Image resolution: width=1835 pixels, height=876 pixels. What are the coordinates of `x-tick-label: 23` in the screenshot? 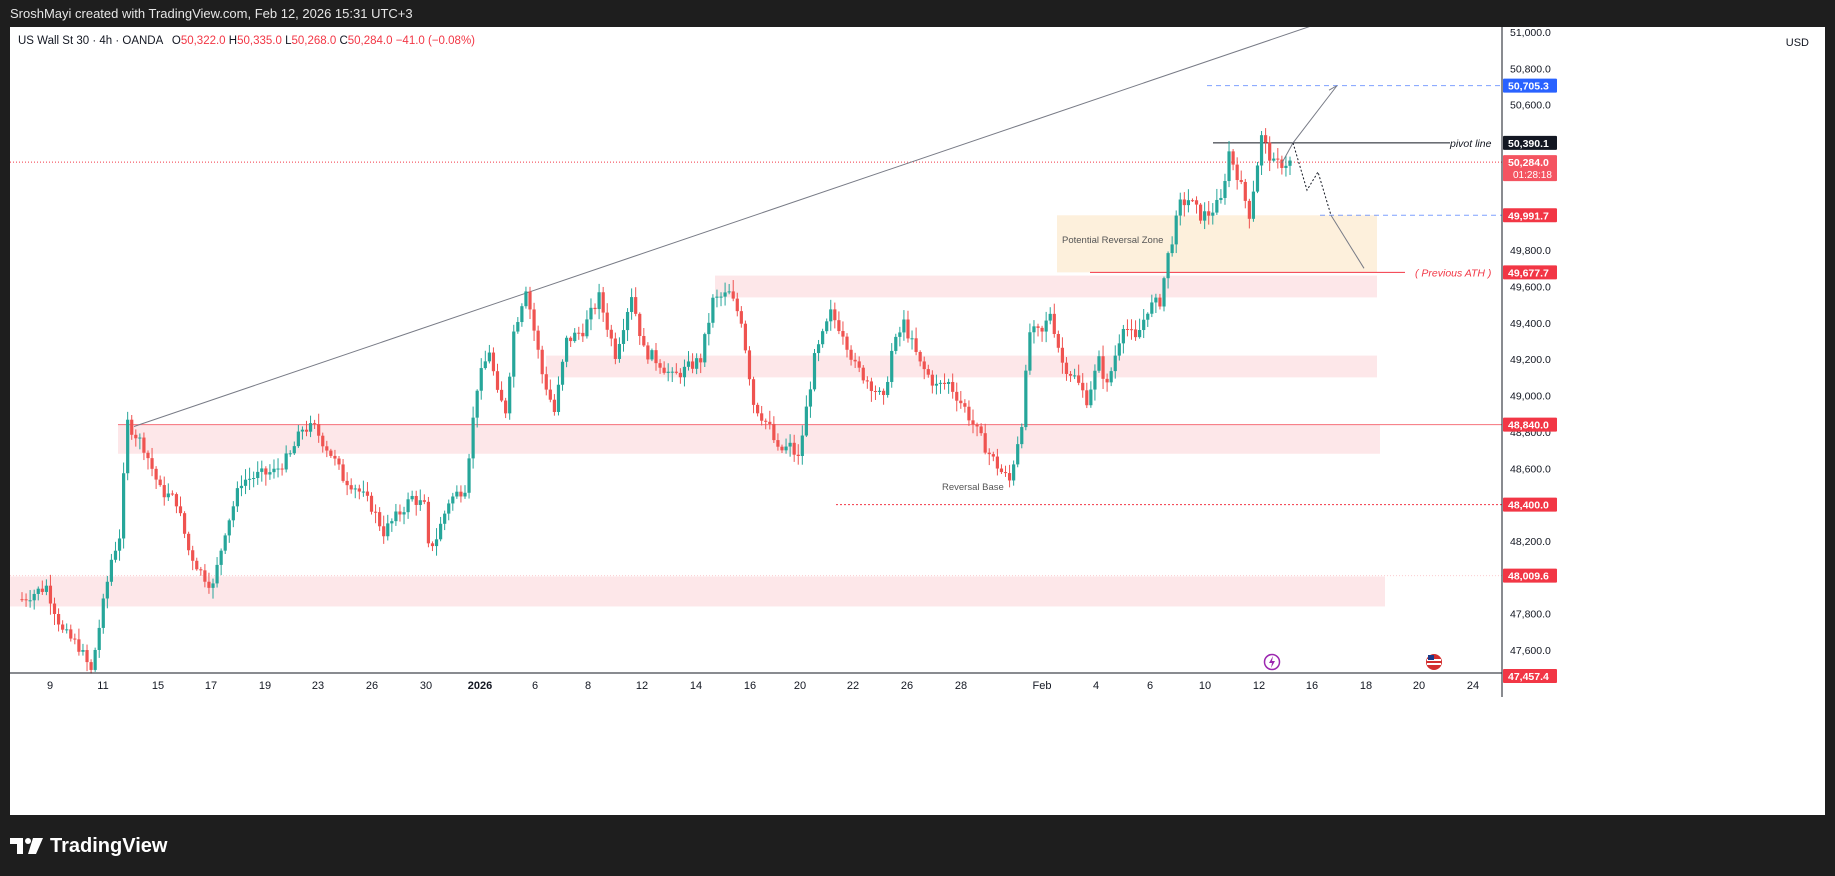 It's located at (318, 686).